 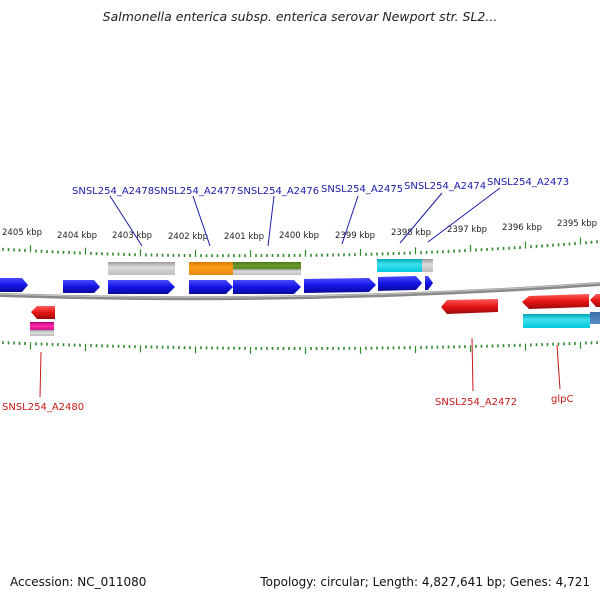 What do you see at coordinates (362, 189) in the screenshot?
I see `gene-label-snsl254-a2475: SNSL254_A2475` at bounding box center [362, 189].